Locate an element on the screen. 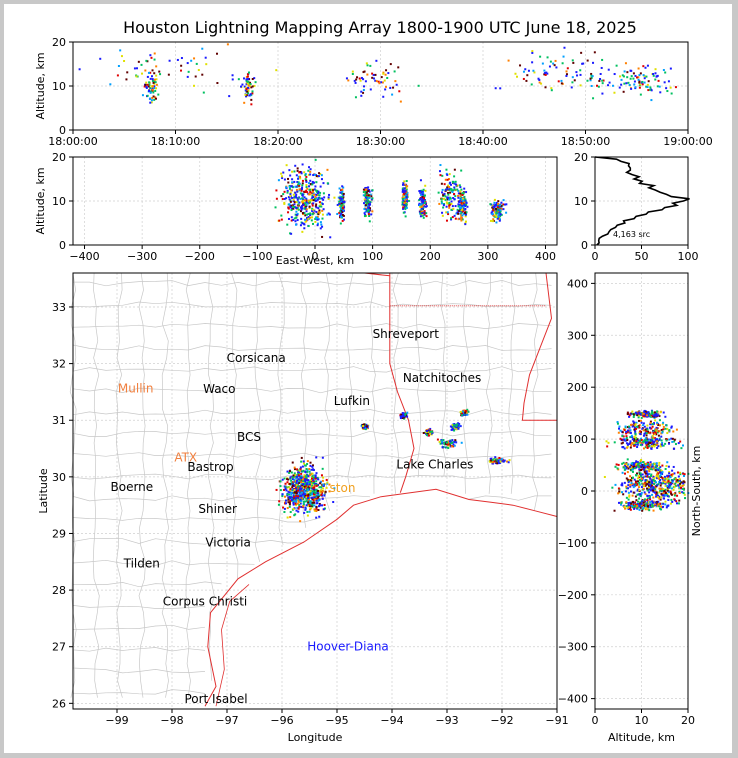 The height and width of the screenshot is (758, 738). map-place-label: Corpus Christi is located at coordinates (205, 601).